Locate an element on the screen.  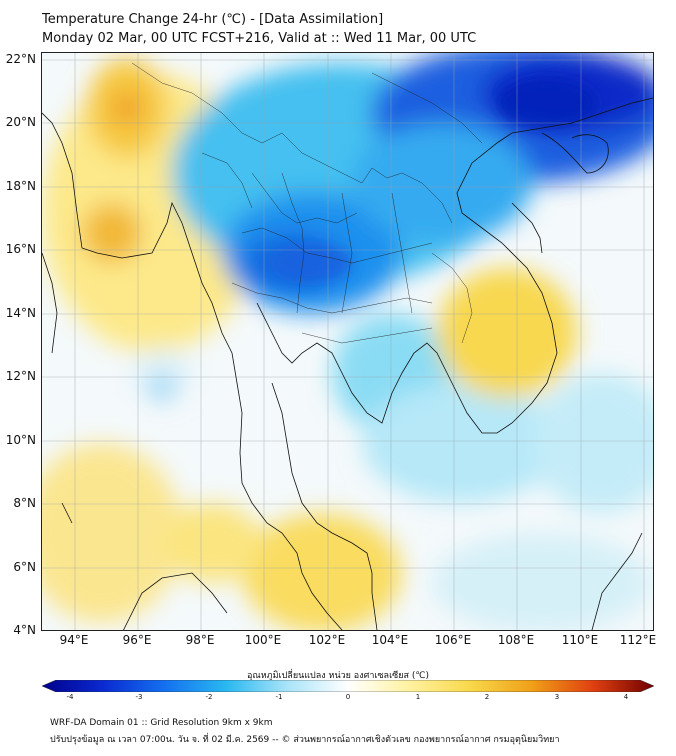
lon-label-96: 96°E is located at coordinates (137, 640).